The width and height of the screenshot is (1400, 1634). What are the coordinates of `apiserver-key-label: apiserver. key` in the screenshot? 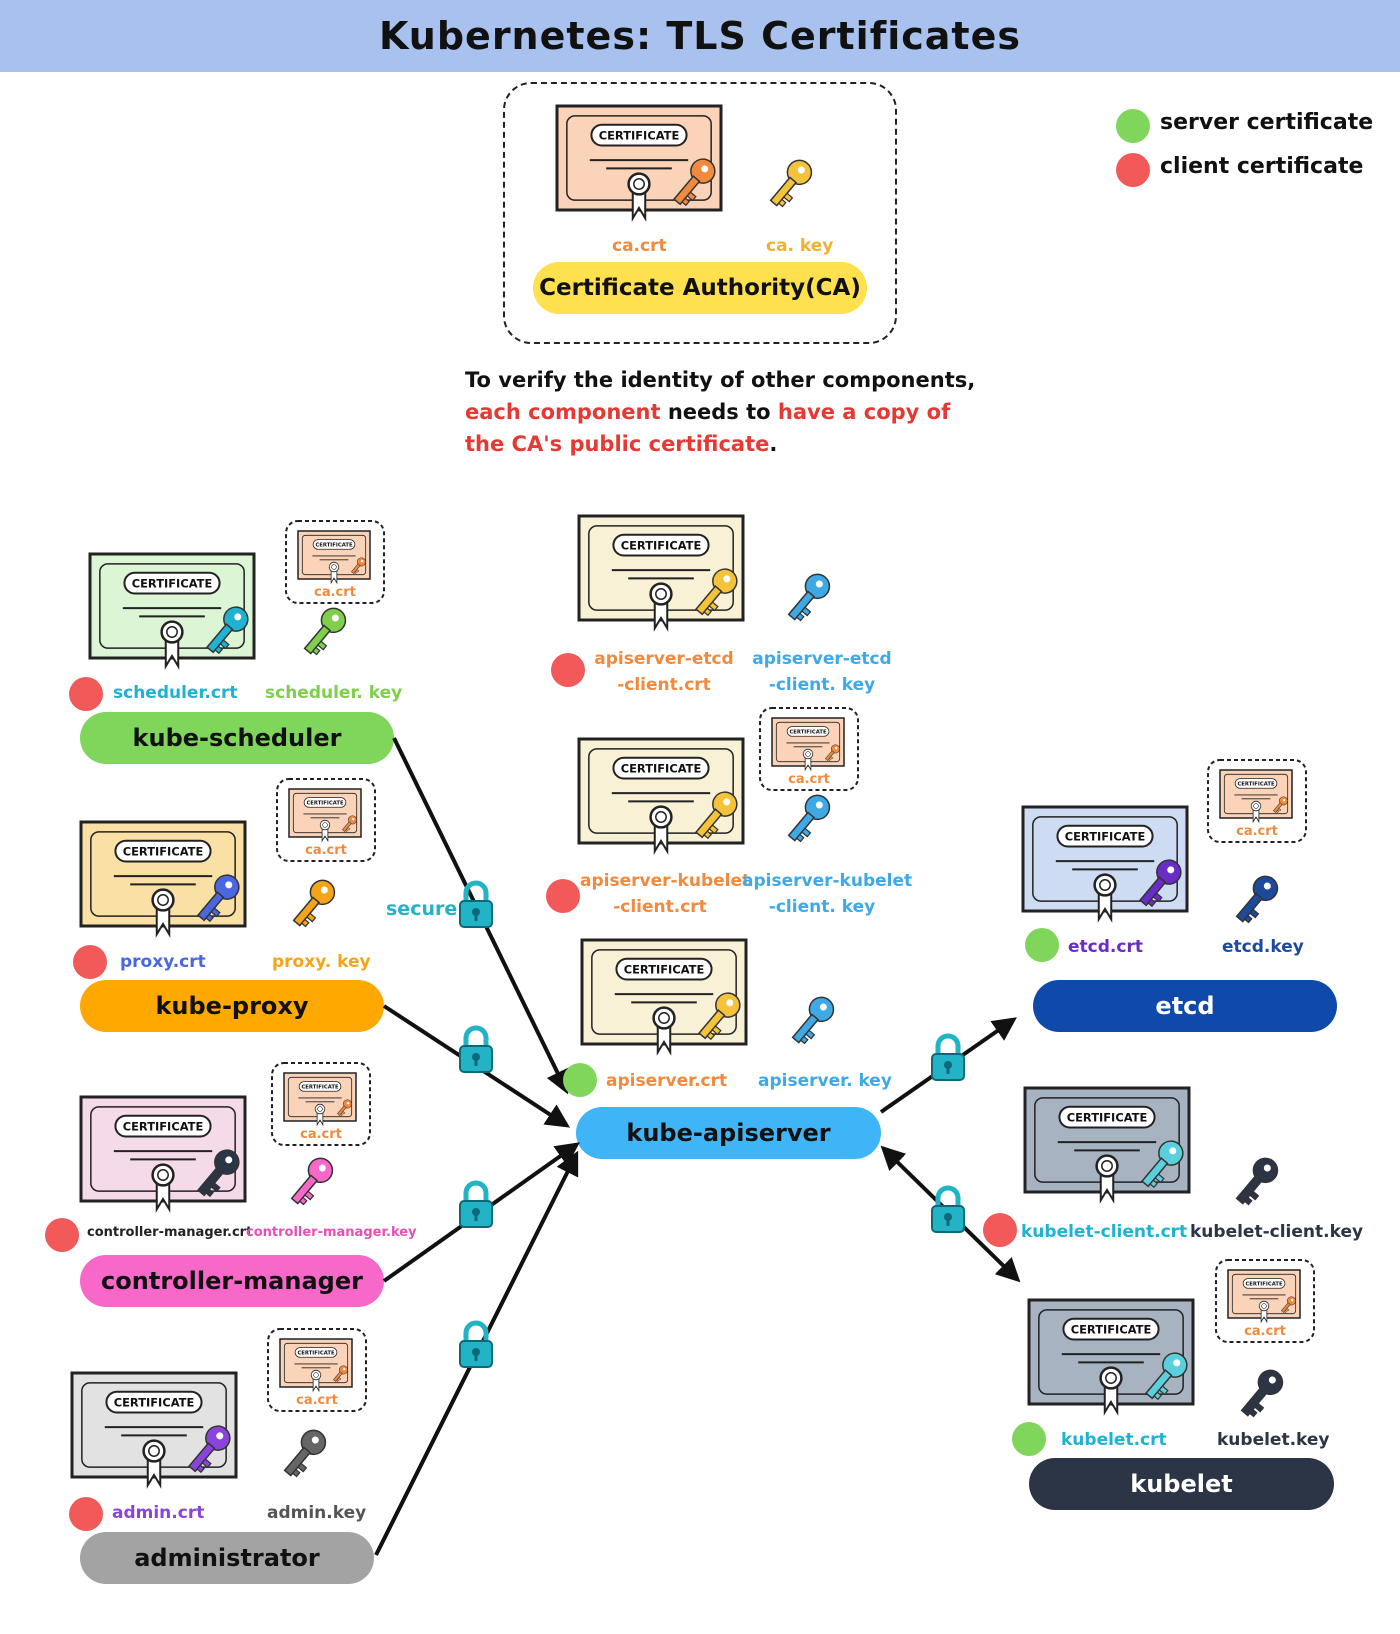 It's located at (825, 1081).